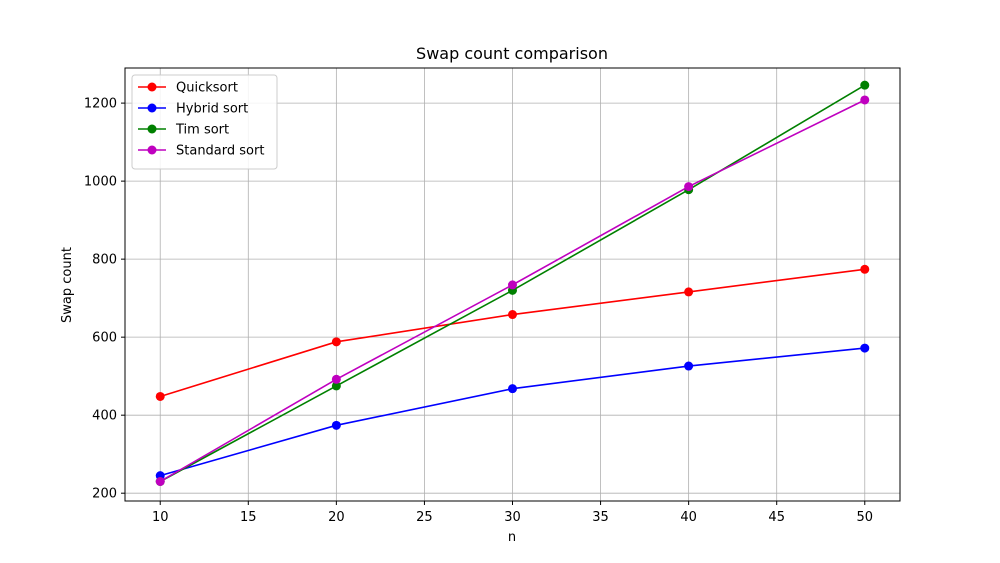 This screenshot has height=563, width=1000. What do you see at coordinates (104, 494) in the screenshot?
I see `y-tick-label: 200` at bounding box center [104, 494].